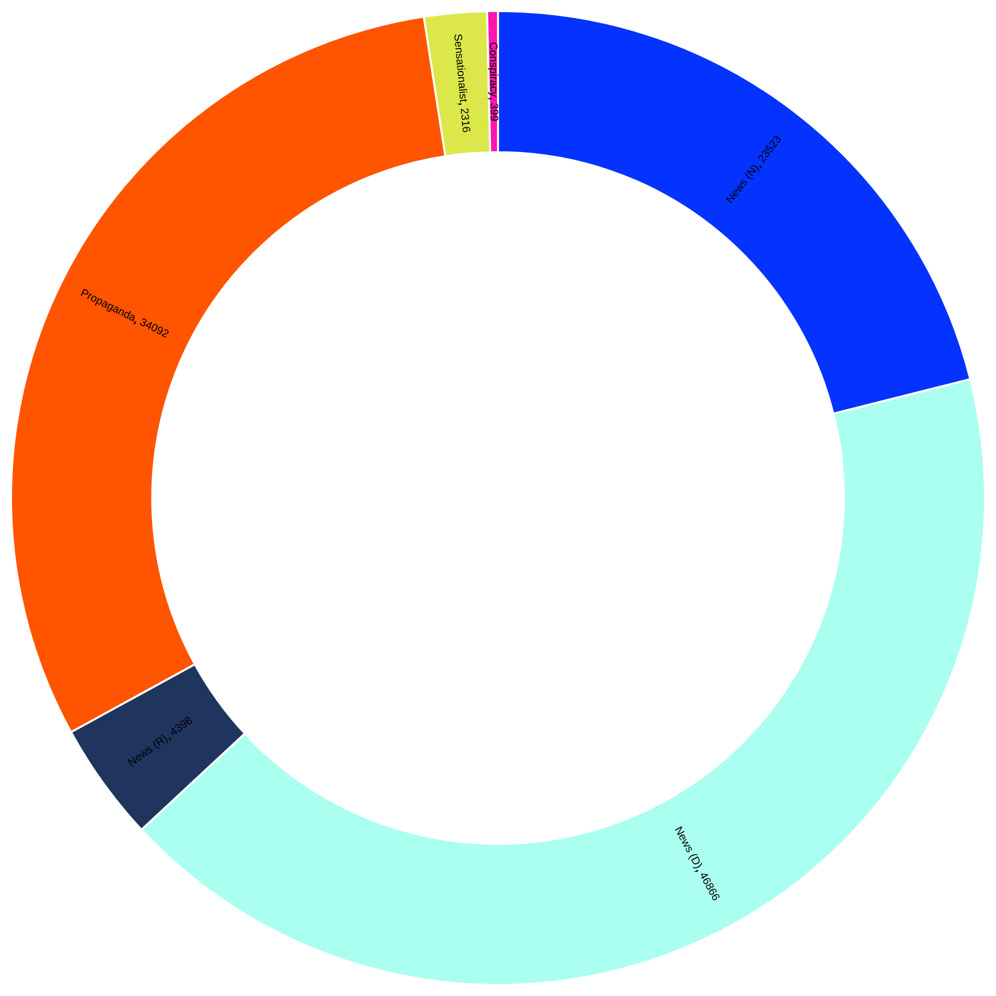 This screenshot has height=996, width=996. Describe the element at coordinates (460, 68) in the screenshot. I see `slice-label: Sensationalist` at that location.